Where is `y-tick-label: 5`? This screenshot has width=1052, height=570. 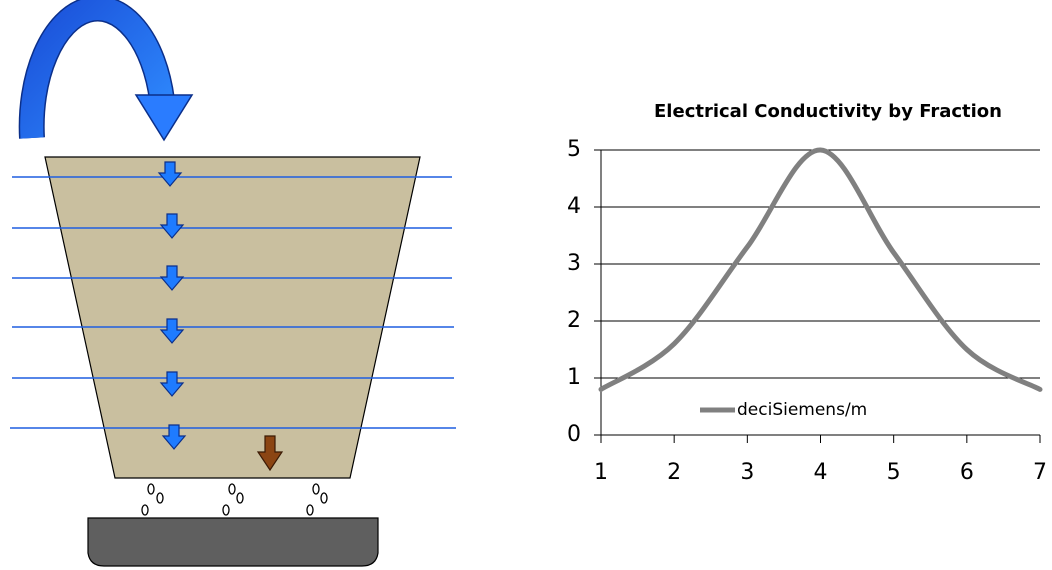
y-tick-label: 5 is located at coordinates (574, 149).